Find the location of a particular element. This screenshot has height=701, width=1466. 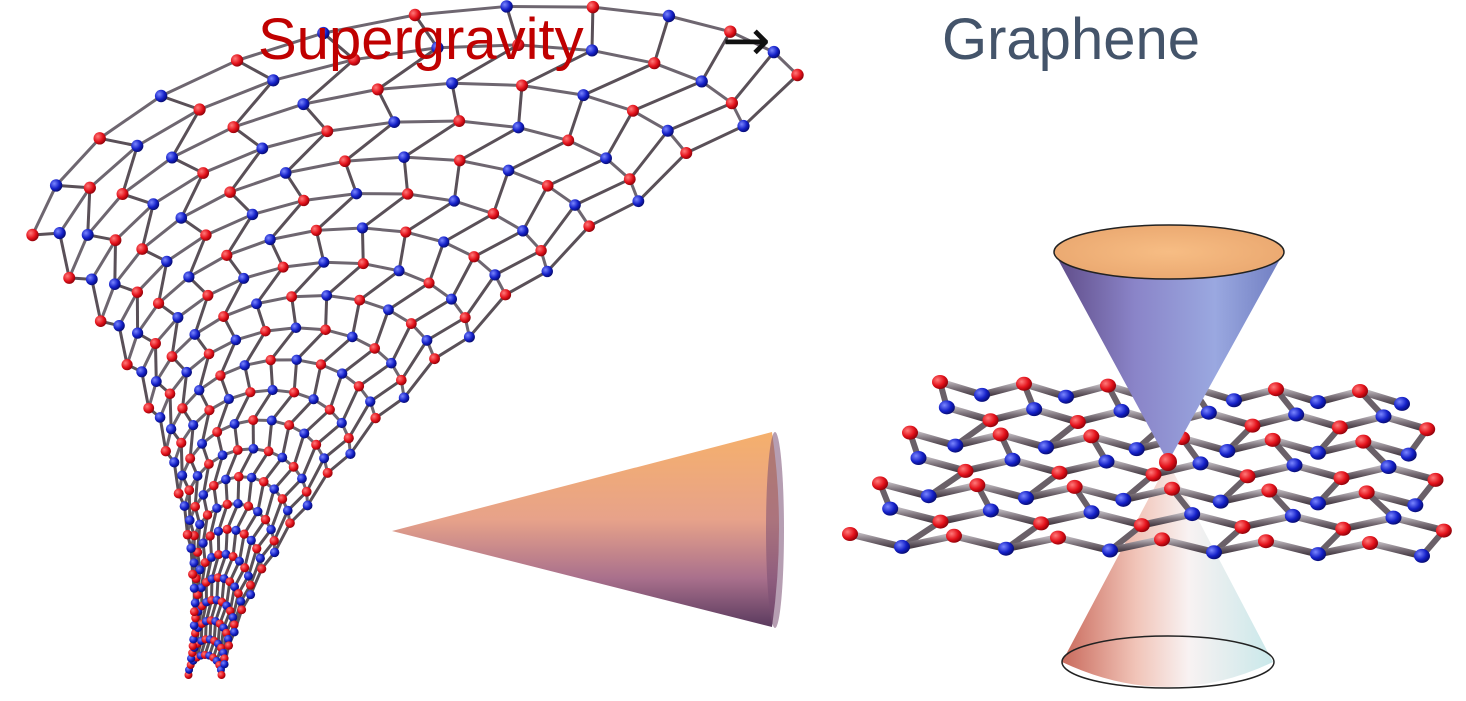

horizontal-cone is located at coordinates (588, 530).